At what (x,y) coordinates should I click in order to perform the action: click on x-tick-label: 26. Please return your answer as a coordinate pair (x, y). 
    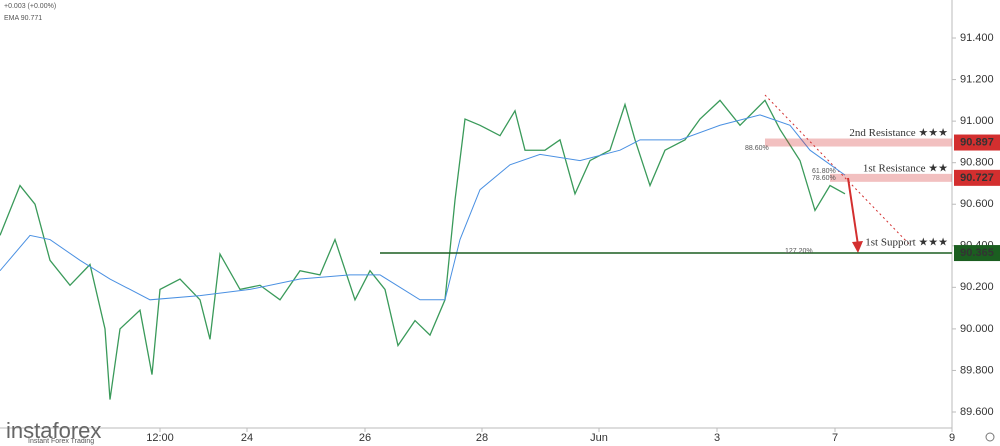
    Looking at the image, I should click on (365, 438).